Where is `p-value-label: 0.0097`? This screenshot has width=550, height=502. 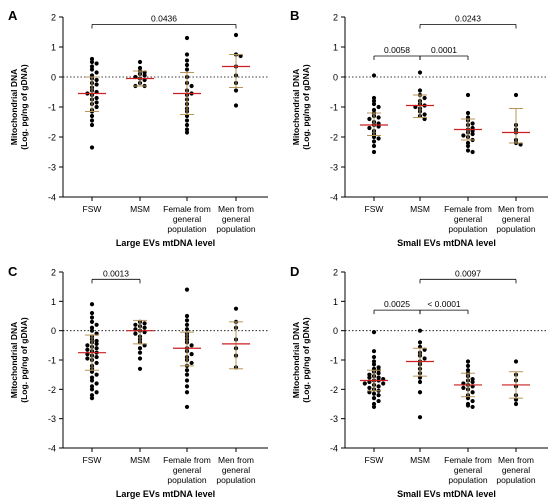
p-value-label: 0.0097 is located at coordinates (468, 273).